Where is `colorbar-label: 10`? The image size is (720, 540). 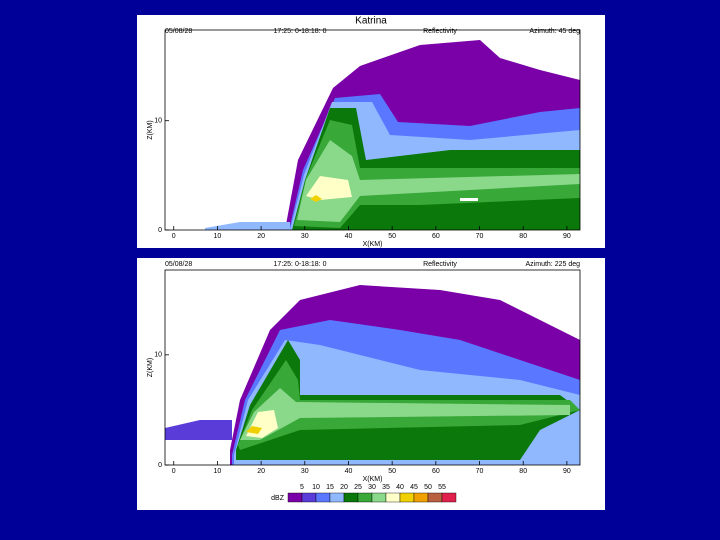 colorbar-label: 10 is located at coordinates (316, 487).